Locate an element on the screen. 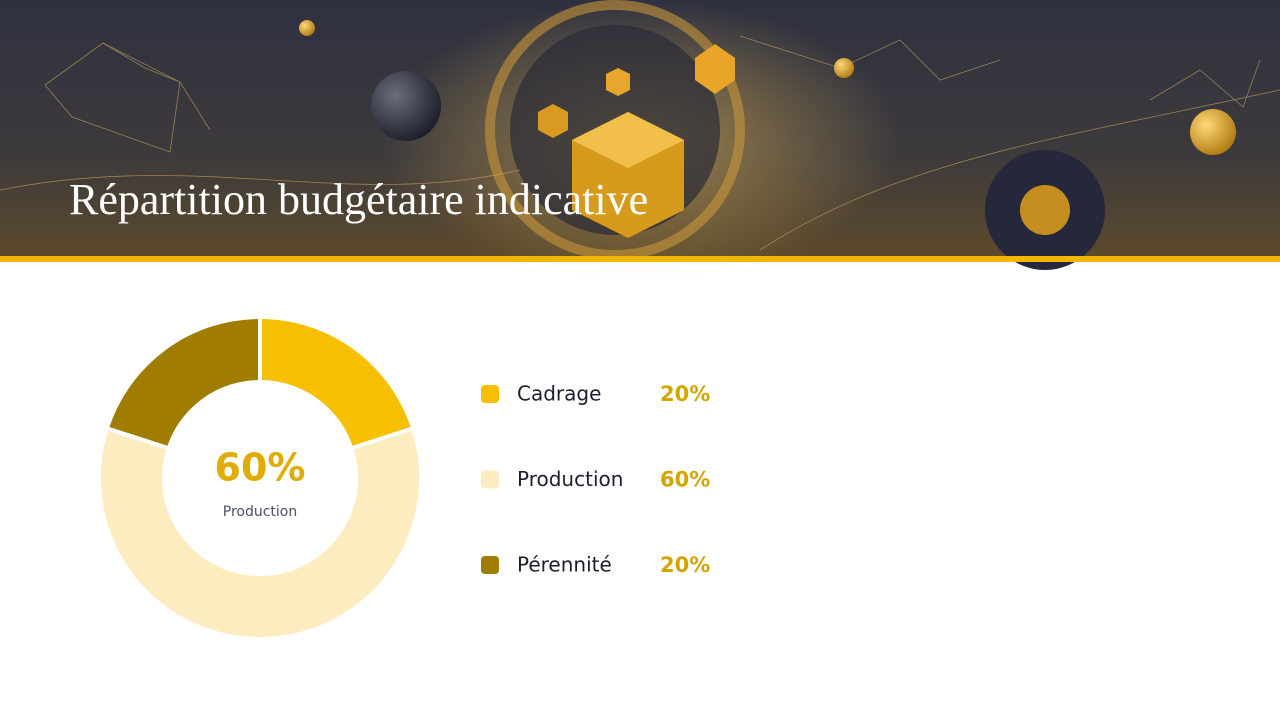 This screenshot has height=720, width=1280. banner-cube-top is located at coordinates (628, 140).